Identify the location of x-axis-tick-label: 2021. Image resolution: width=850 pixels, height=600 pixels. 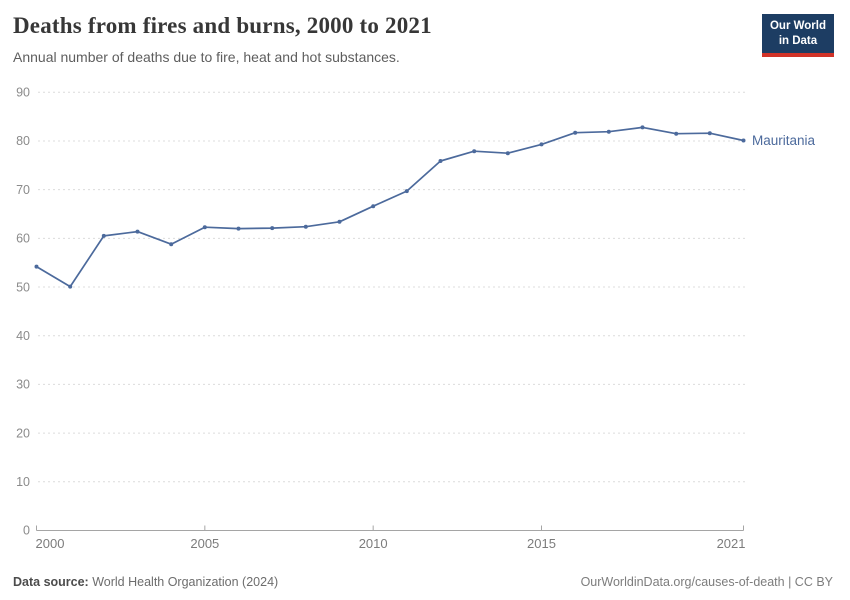
(731, 543).